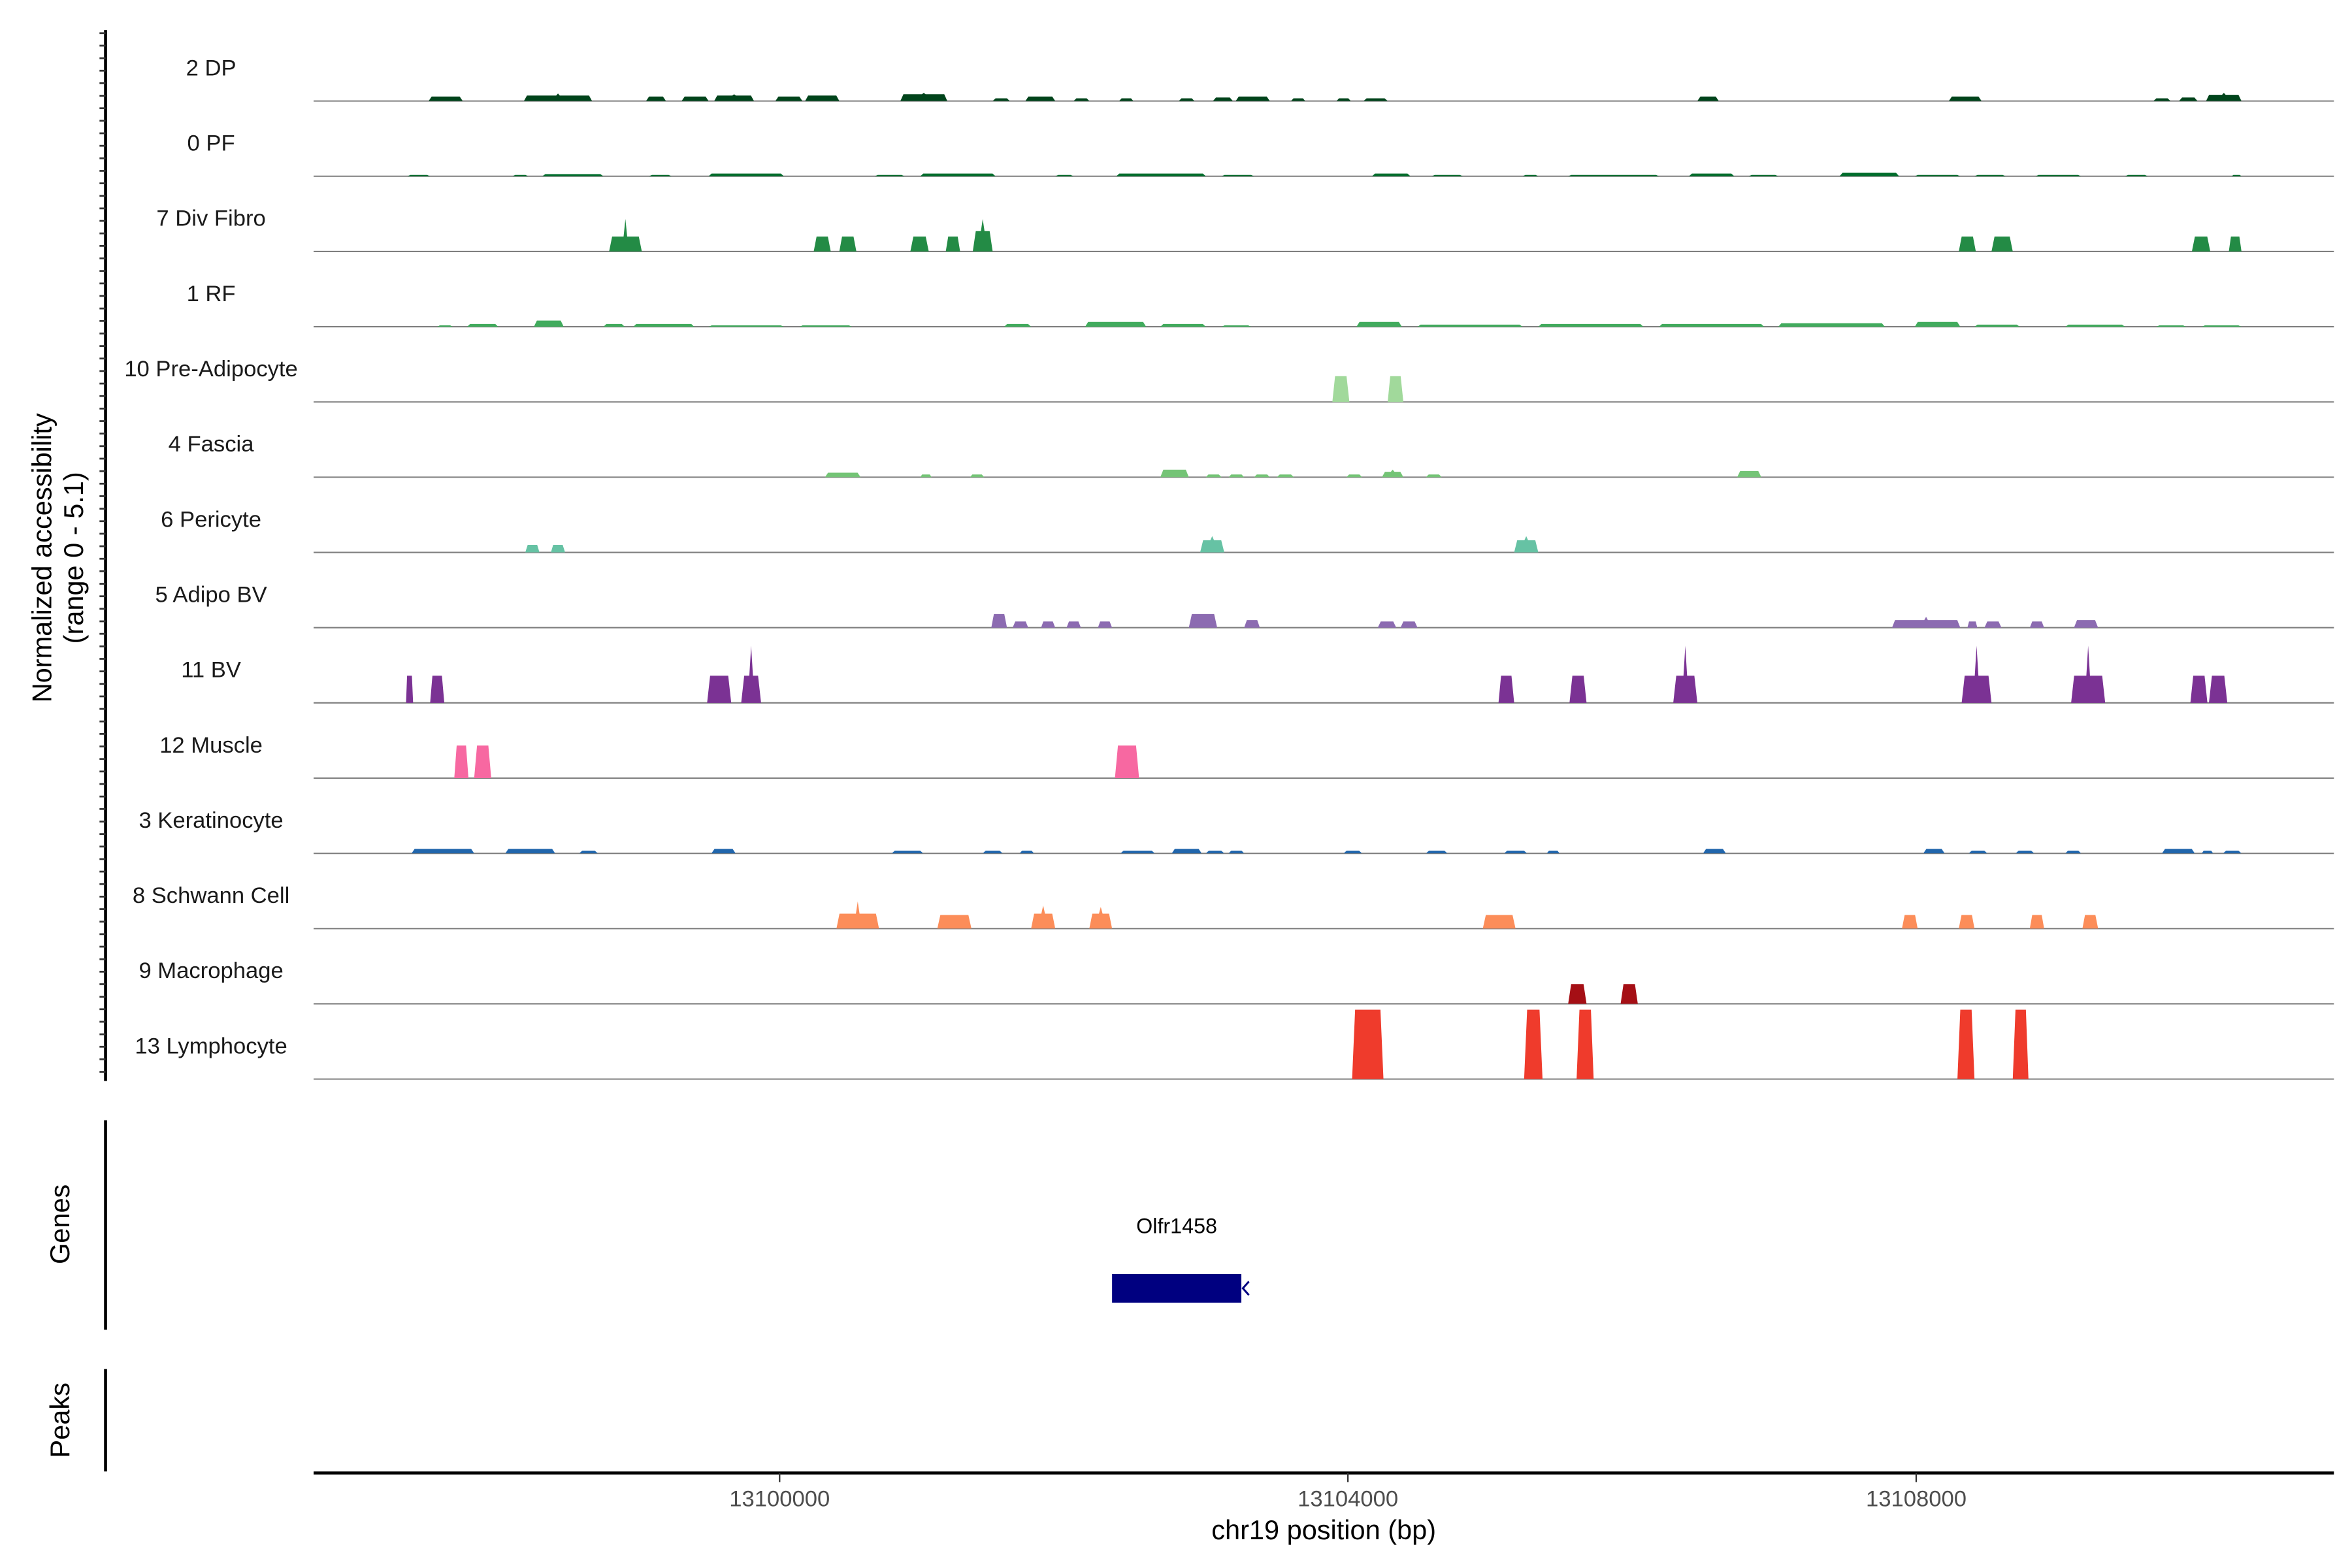  What do you see at coordinates (1261, 154) in the screenshot?
I see `track-0-pf: 0 PF` at bounding box center [1261, 154].